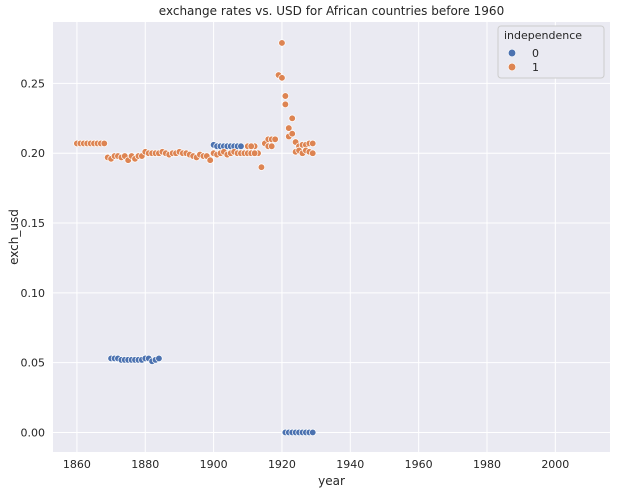 The width and height of the screenshot is (623, 496). What do you see at coordinates (535, 53) in the screenshot?
I see `legend-label-0: 0` at bounding box center [535, 53].